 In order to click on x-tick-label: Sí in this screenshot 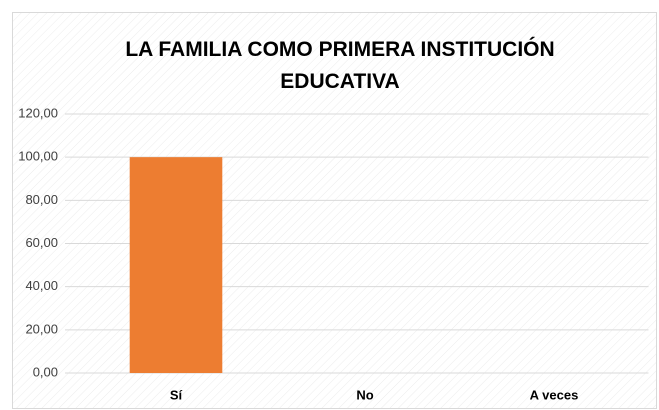, I will do `click(176, 394)`.